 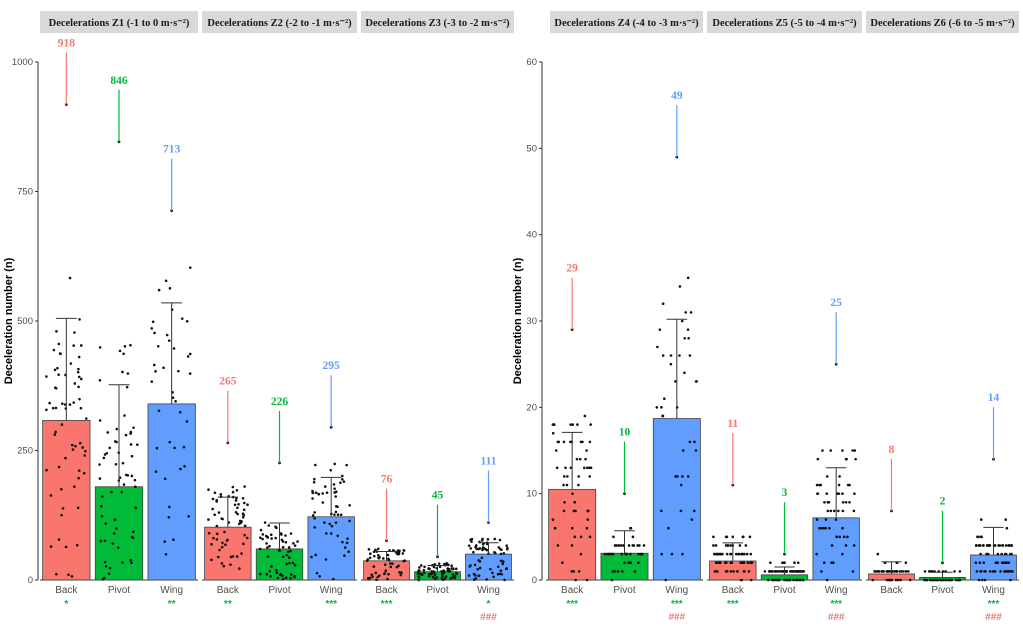 What do you see at coordinates (489, 462) in the screenshot?
I see `max-label-wing: 111` at bounding box center [489, 462].